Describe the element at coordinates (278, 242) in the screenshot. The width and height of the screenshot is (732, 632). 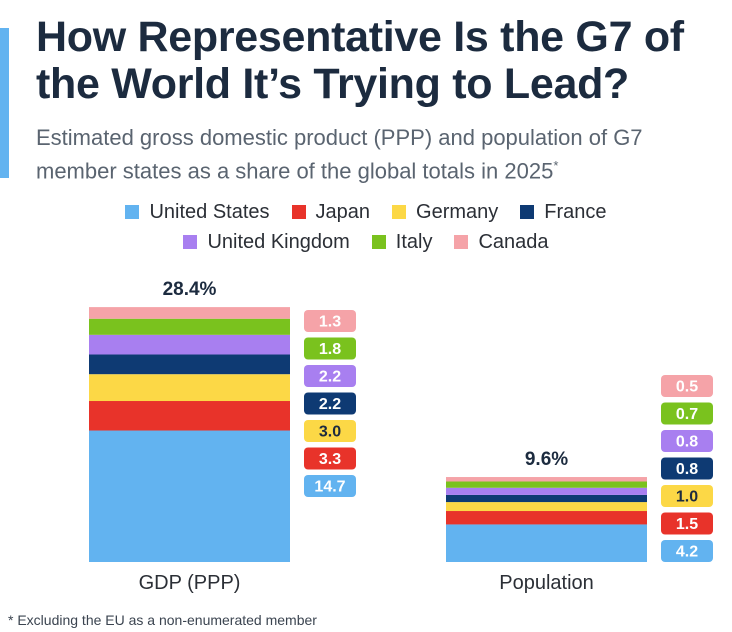
I see `legend-label: United Kingdom` at that location.